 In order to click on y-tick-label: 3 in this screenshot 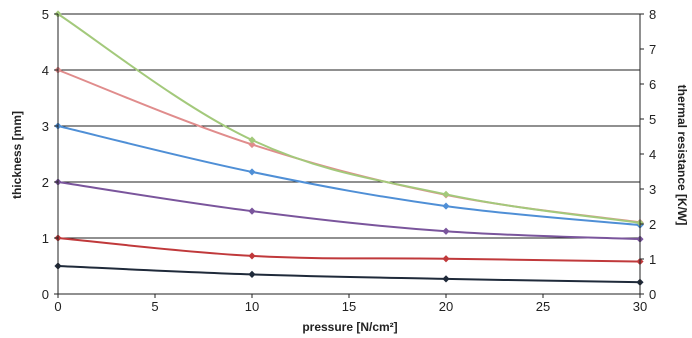, I will do `click(45, 126)`.